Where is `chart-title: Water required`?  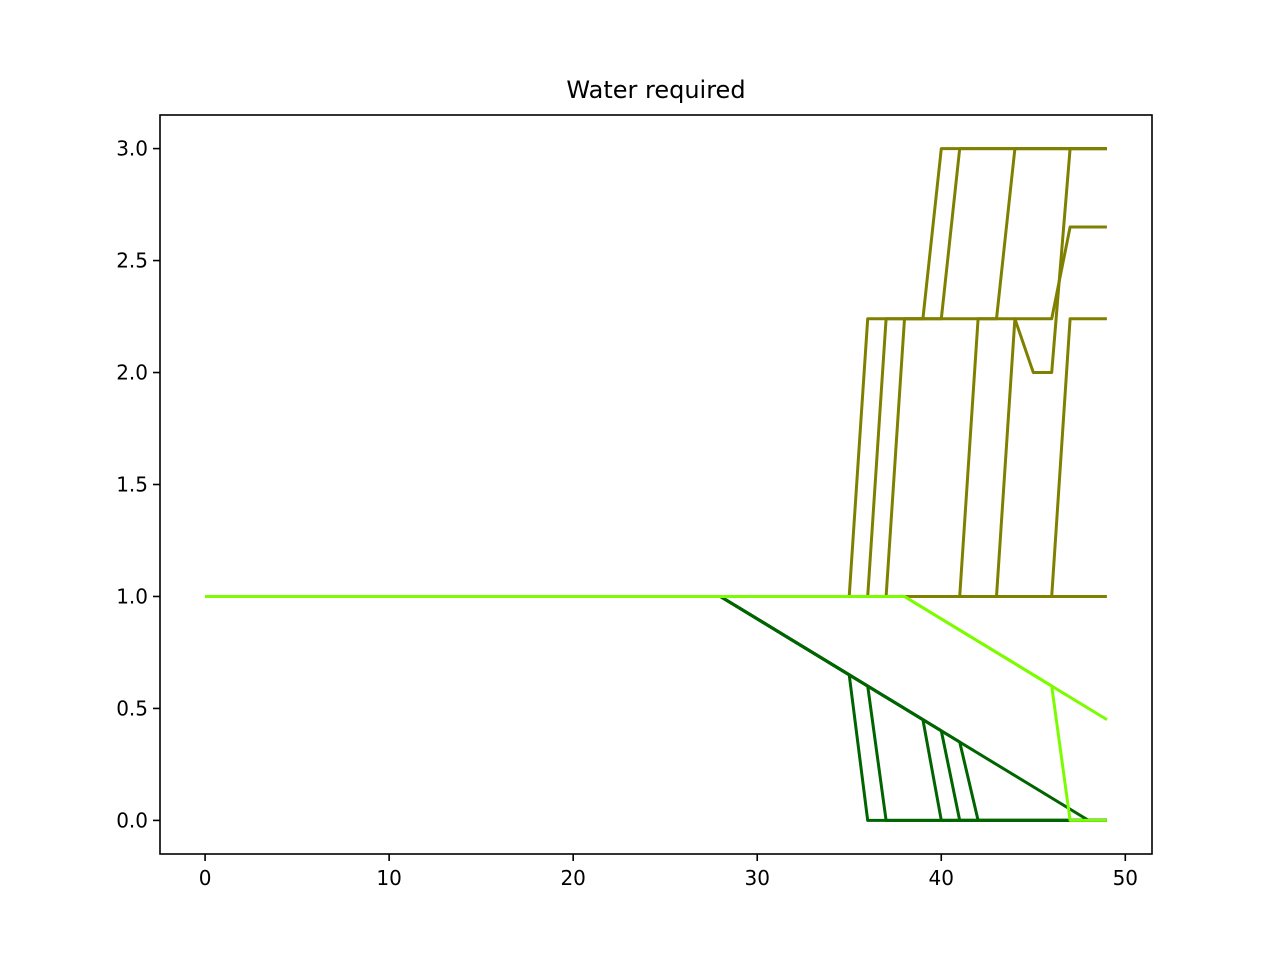
chart-title: Water required is located at coordinates (655, 90).